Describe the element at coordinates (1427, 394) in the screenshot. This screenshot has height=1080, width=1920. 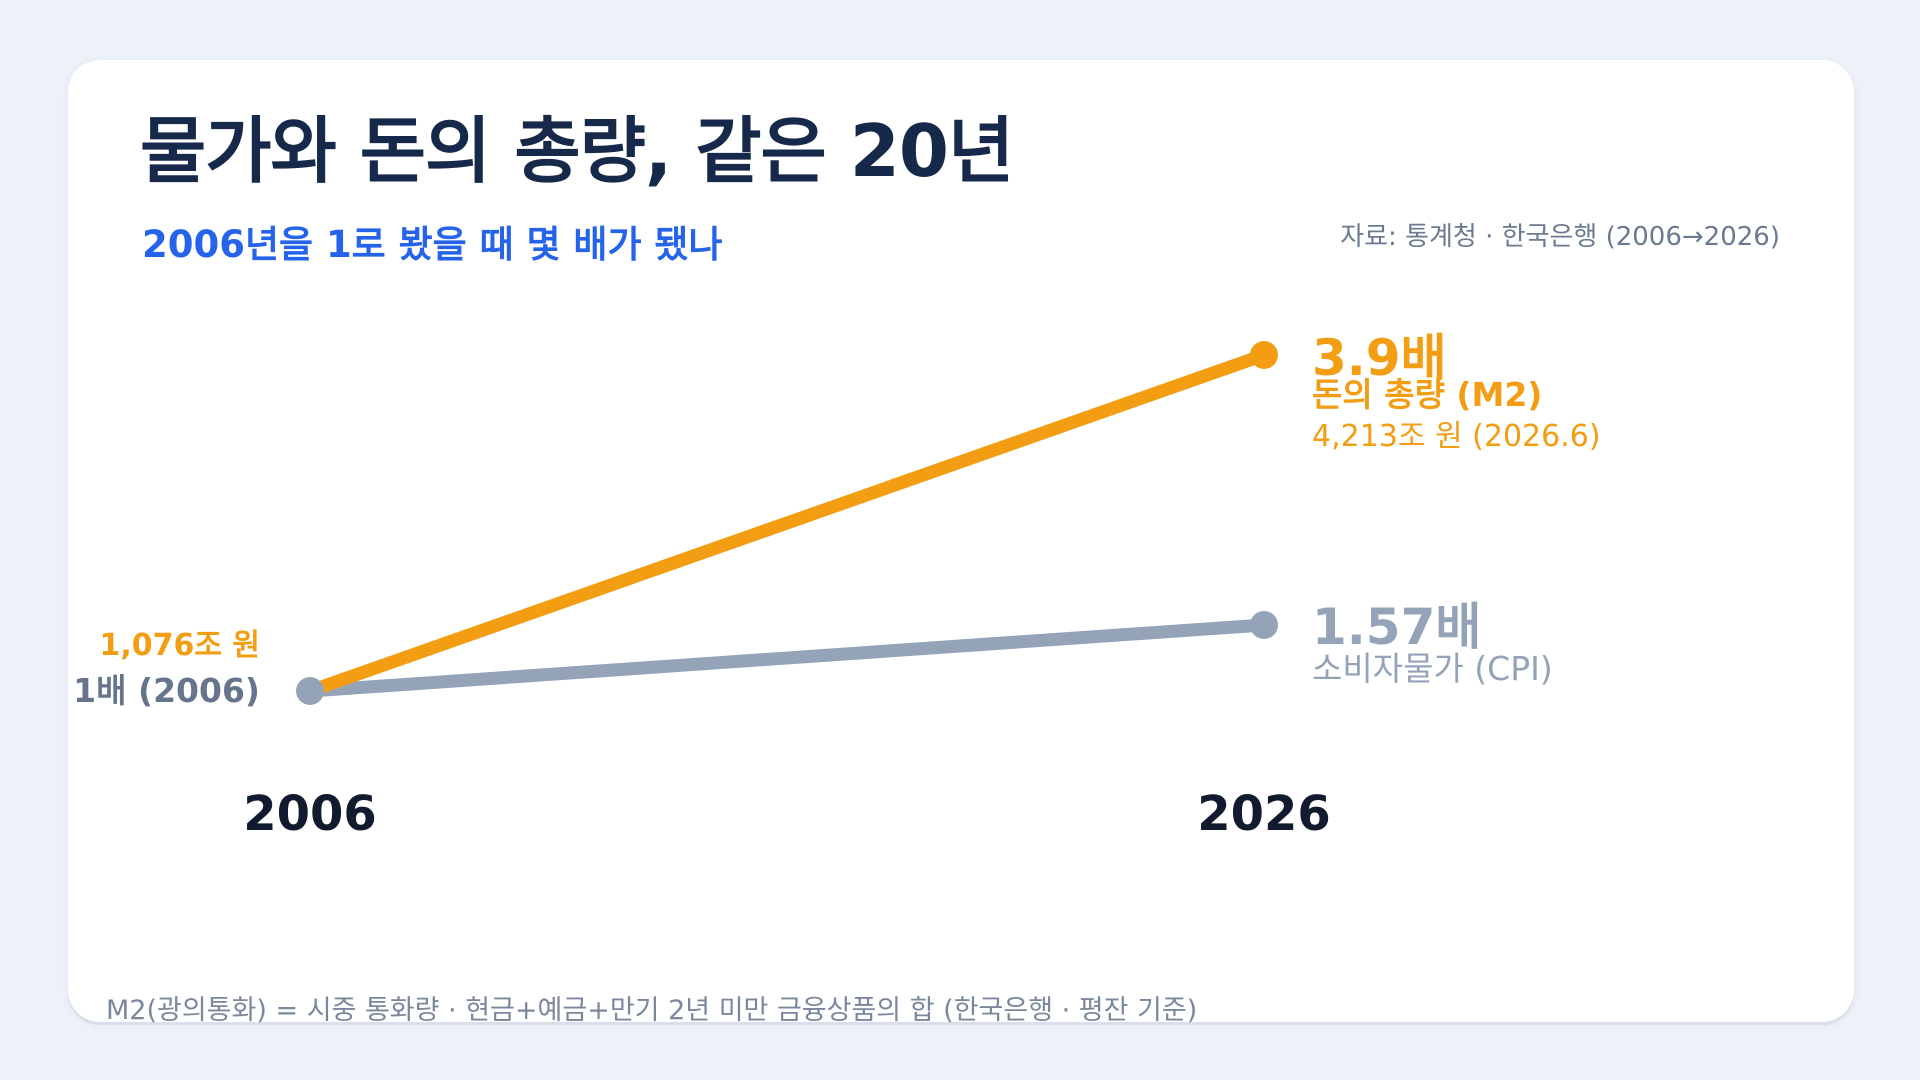
I see `m2-end-name-label: 돈의 총량 (M2)` at that location.